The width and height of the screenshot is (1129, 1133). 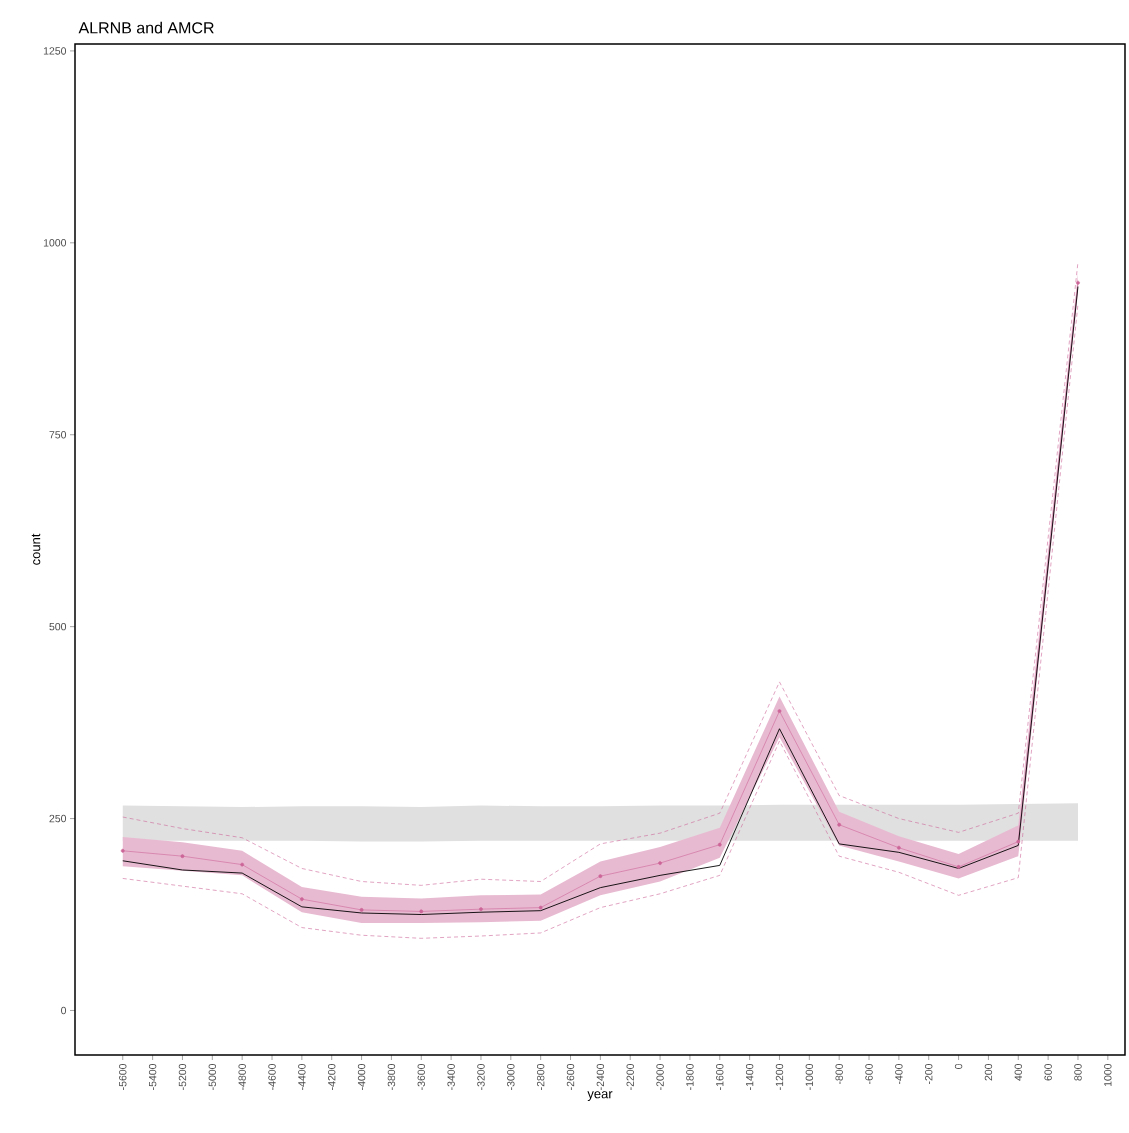 What do you see at coordinates (809, 1076) in the screenshot?
I see `x-tick-label: -1000` at bounding box center [809, 1076].